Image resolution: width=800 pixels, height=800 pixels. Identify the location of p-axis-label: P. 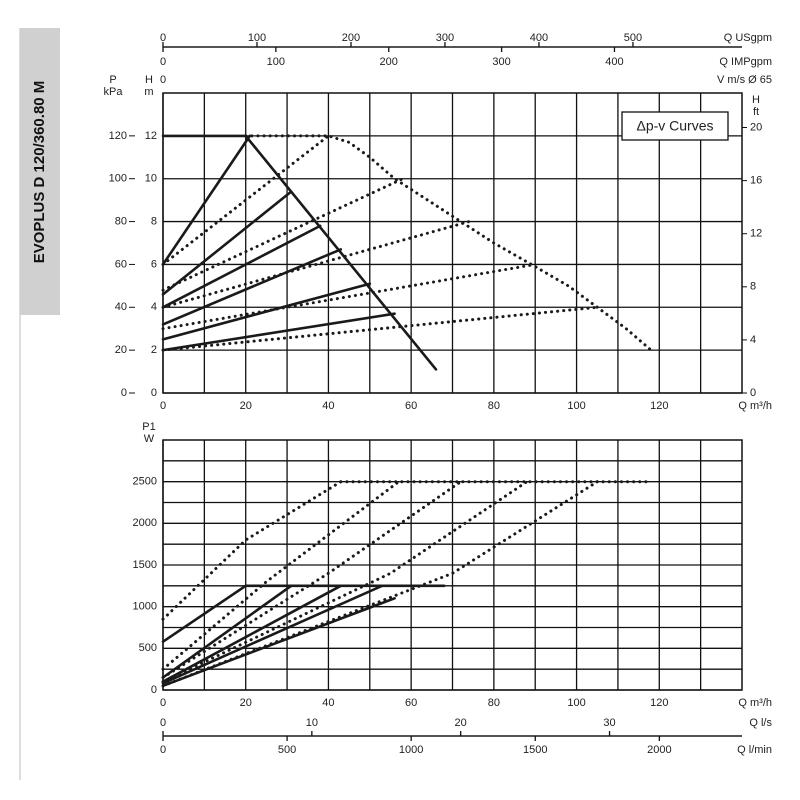
(112, 80).